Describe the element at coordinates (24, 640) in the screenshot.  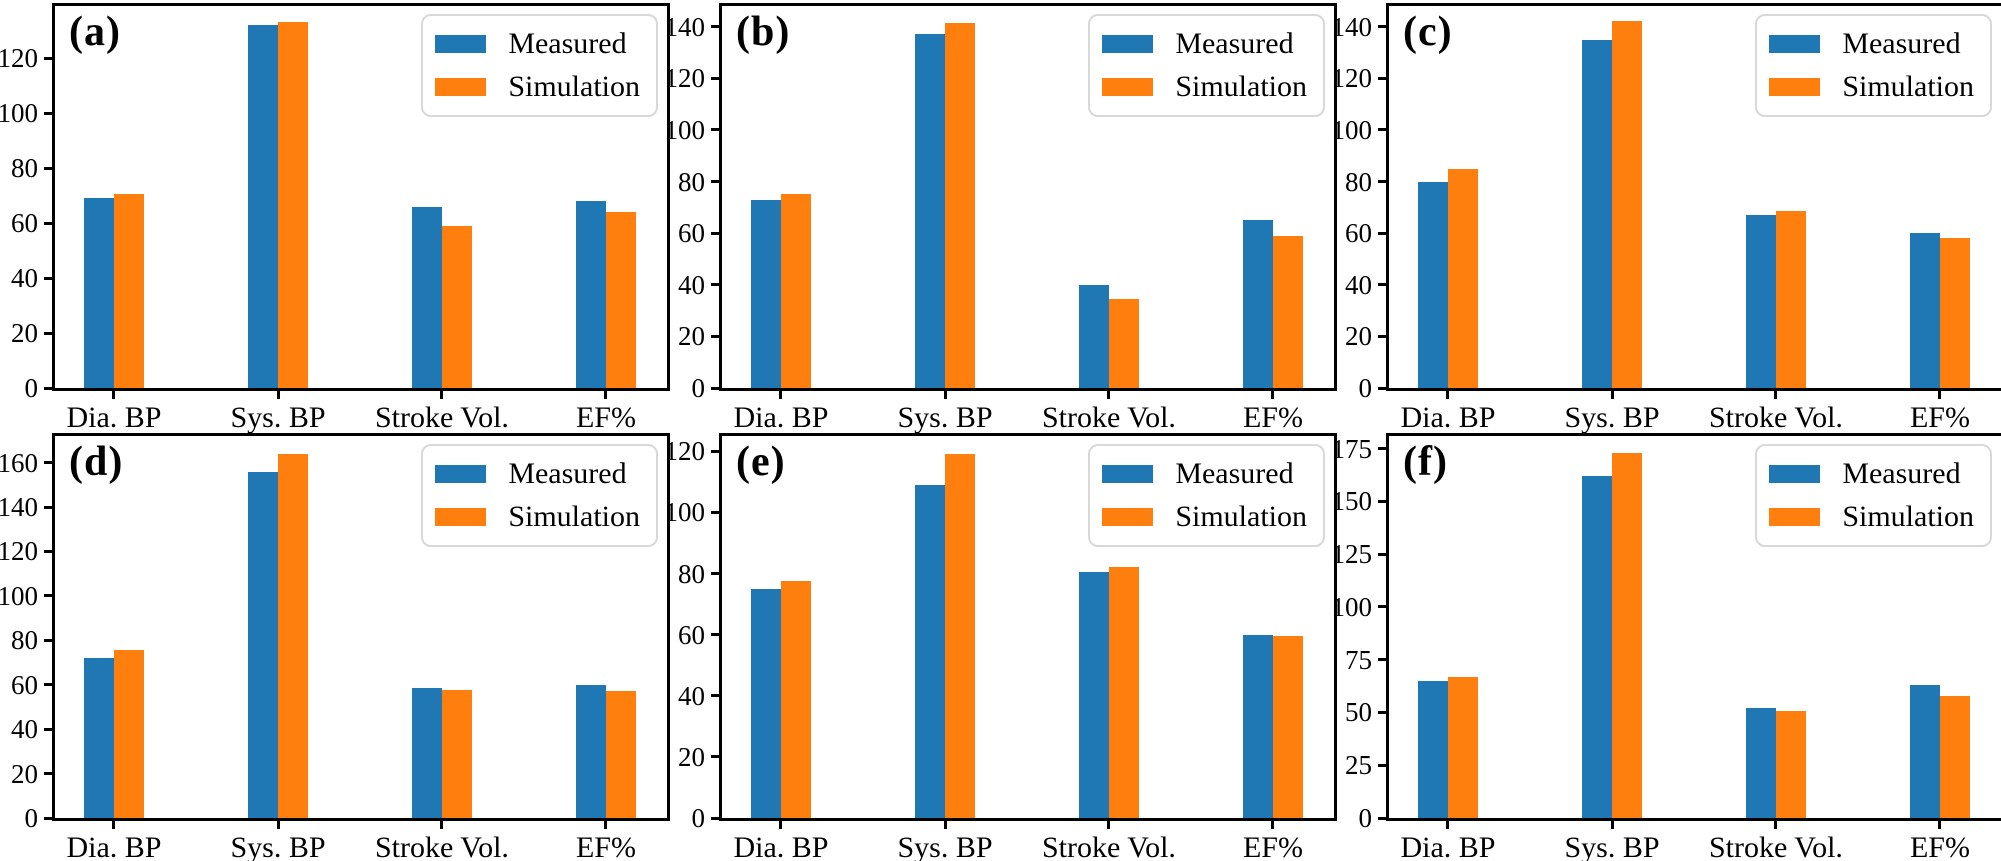
I see `y-tick-label: 80` at that location.